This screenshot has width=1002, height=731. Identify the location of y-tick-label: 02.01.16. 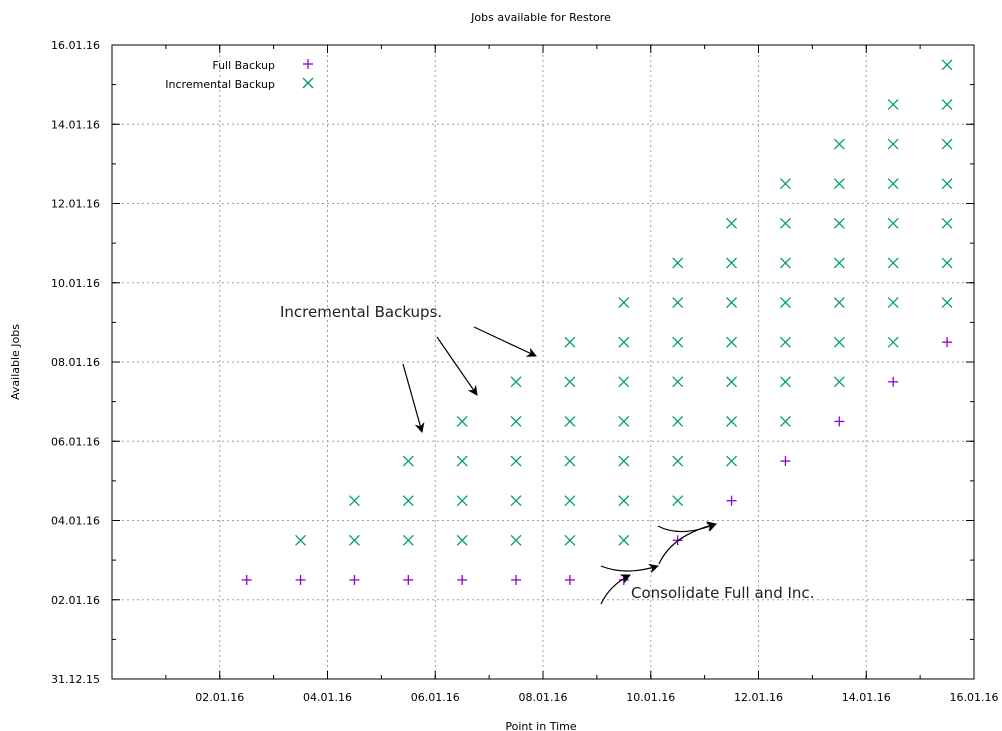
(75, 600).